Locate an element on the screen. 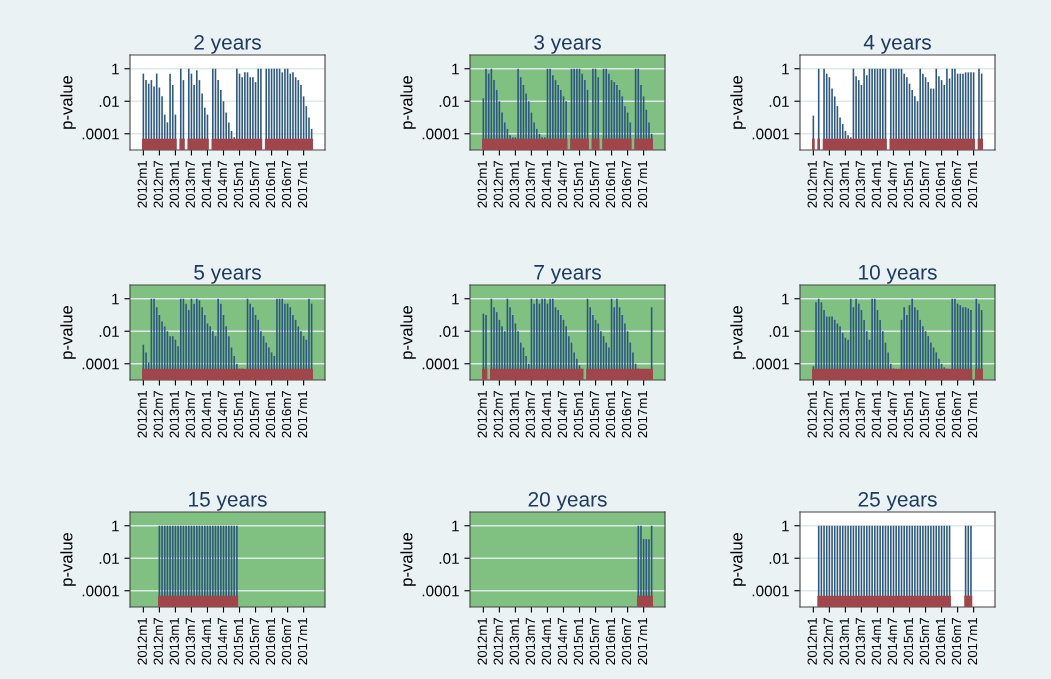 The height and width of the screenshot is (679, 1051). chart-title: 7 years is located at coordinates (567, 274).